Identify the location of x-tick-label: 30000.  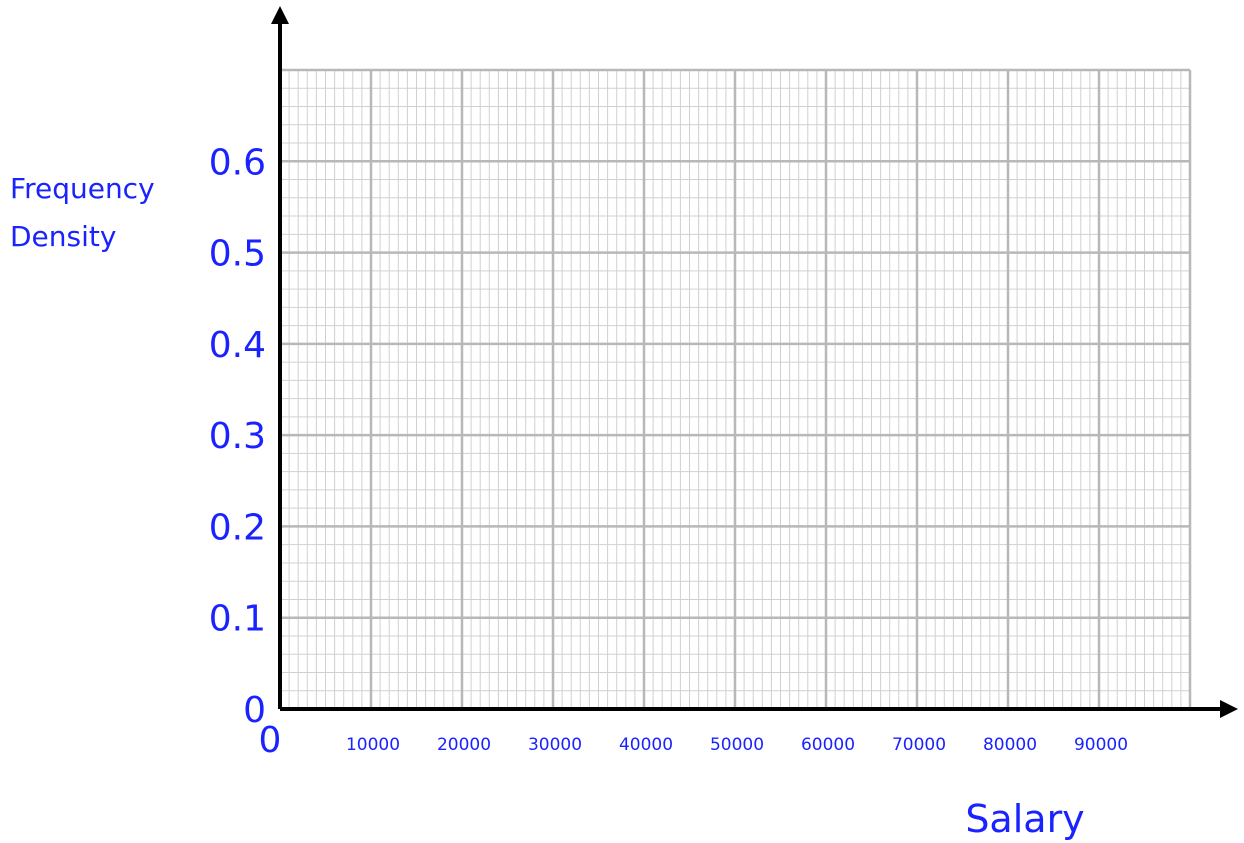
(555, 745).